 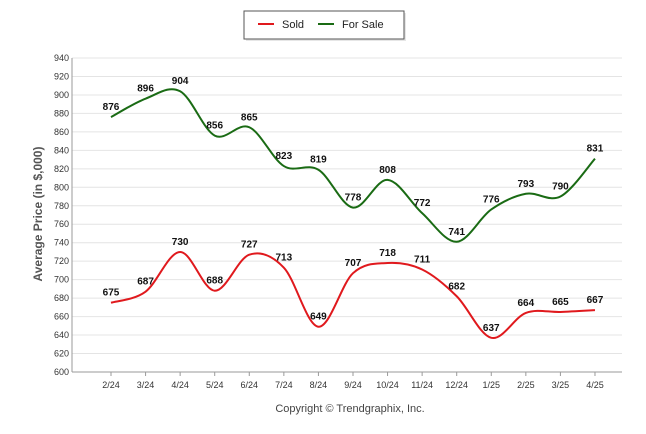 I want to click on for-sale-data-label: 772, so click(x=422, y=203).